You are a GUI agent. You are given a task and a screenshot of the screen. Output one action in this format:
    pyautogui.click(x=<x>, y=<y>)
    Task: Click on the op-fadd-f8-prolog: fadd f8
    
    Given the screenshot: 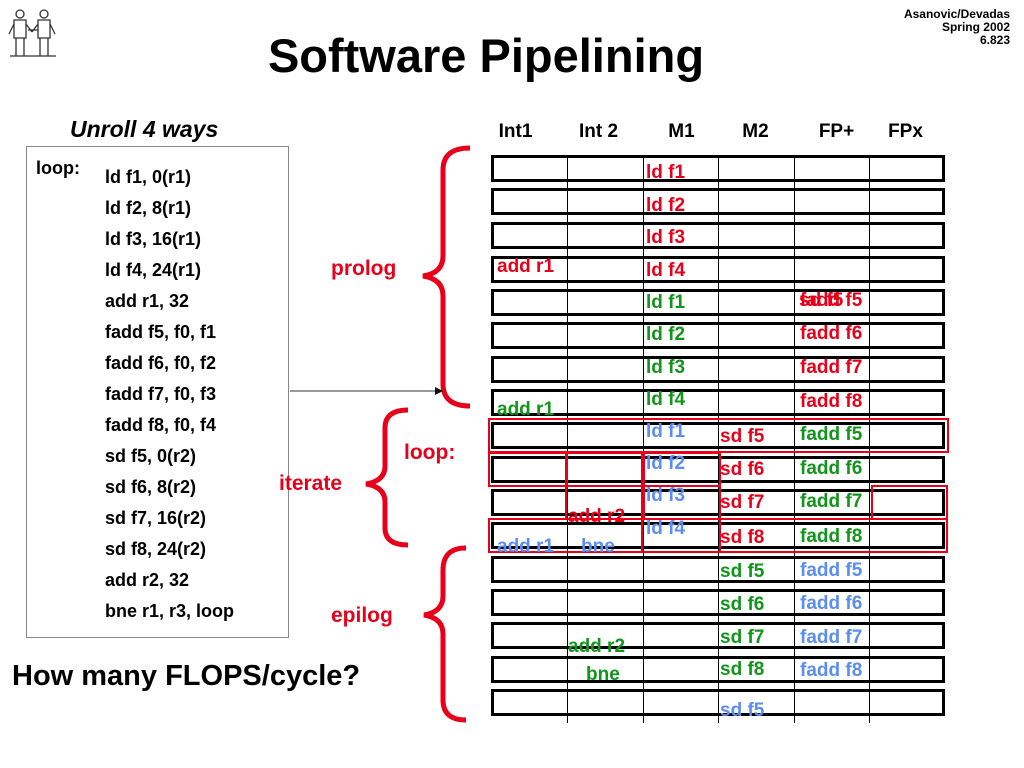 What is the action you would take?
    pyautogui.click(x=831, y=402)
    